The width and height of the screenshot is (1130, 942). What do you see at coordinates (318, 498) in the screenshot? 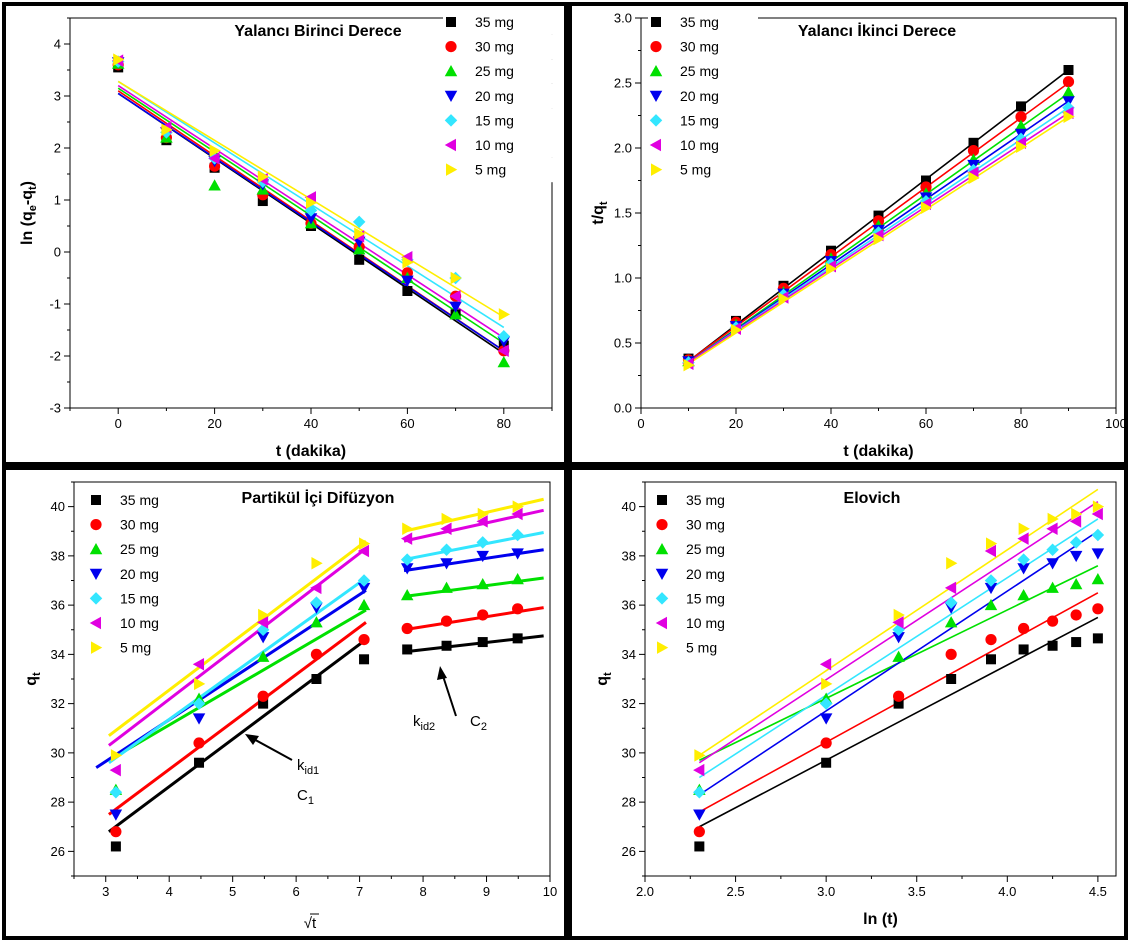
I see `chart-title: Partikül İçi Difüzyon` at bounding box center [318, 498].